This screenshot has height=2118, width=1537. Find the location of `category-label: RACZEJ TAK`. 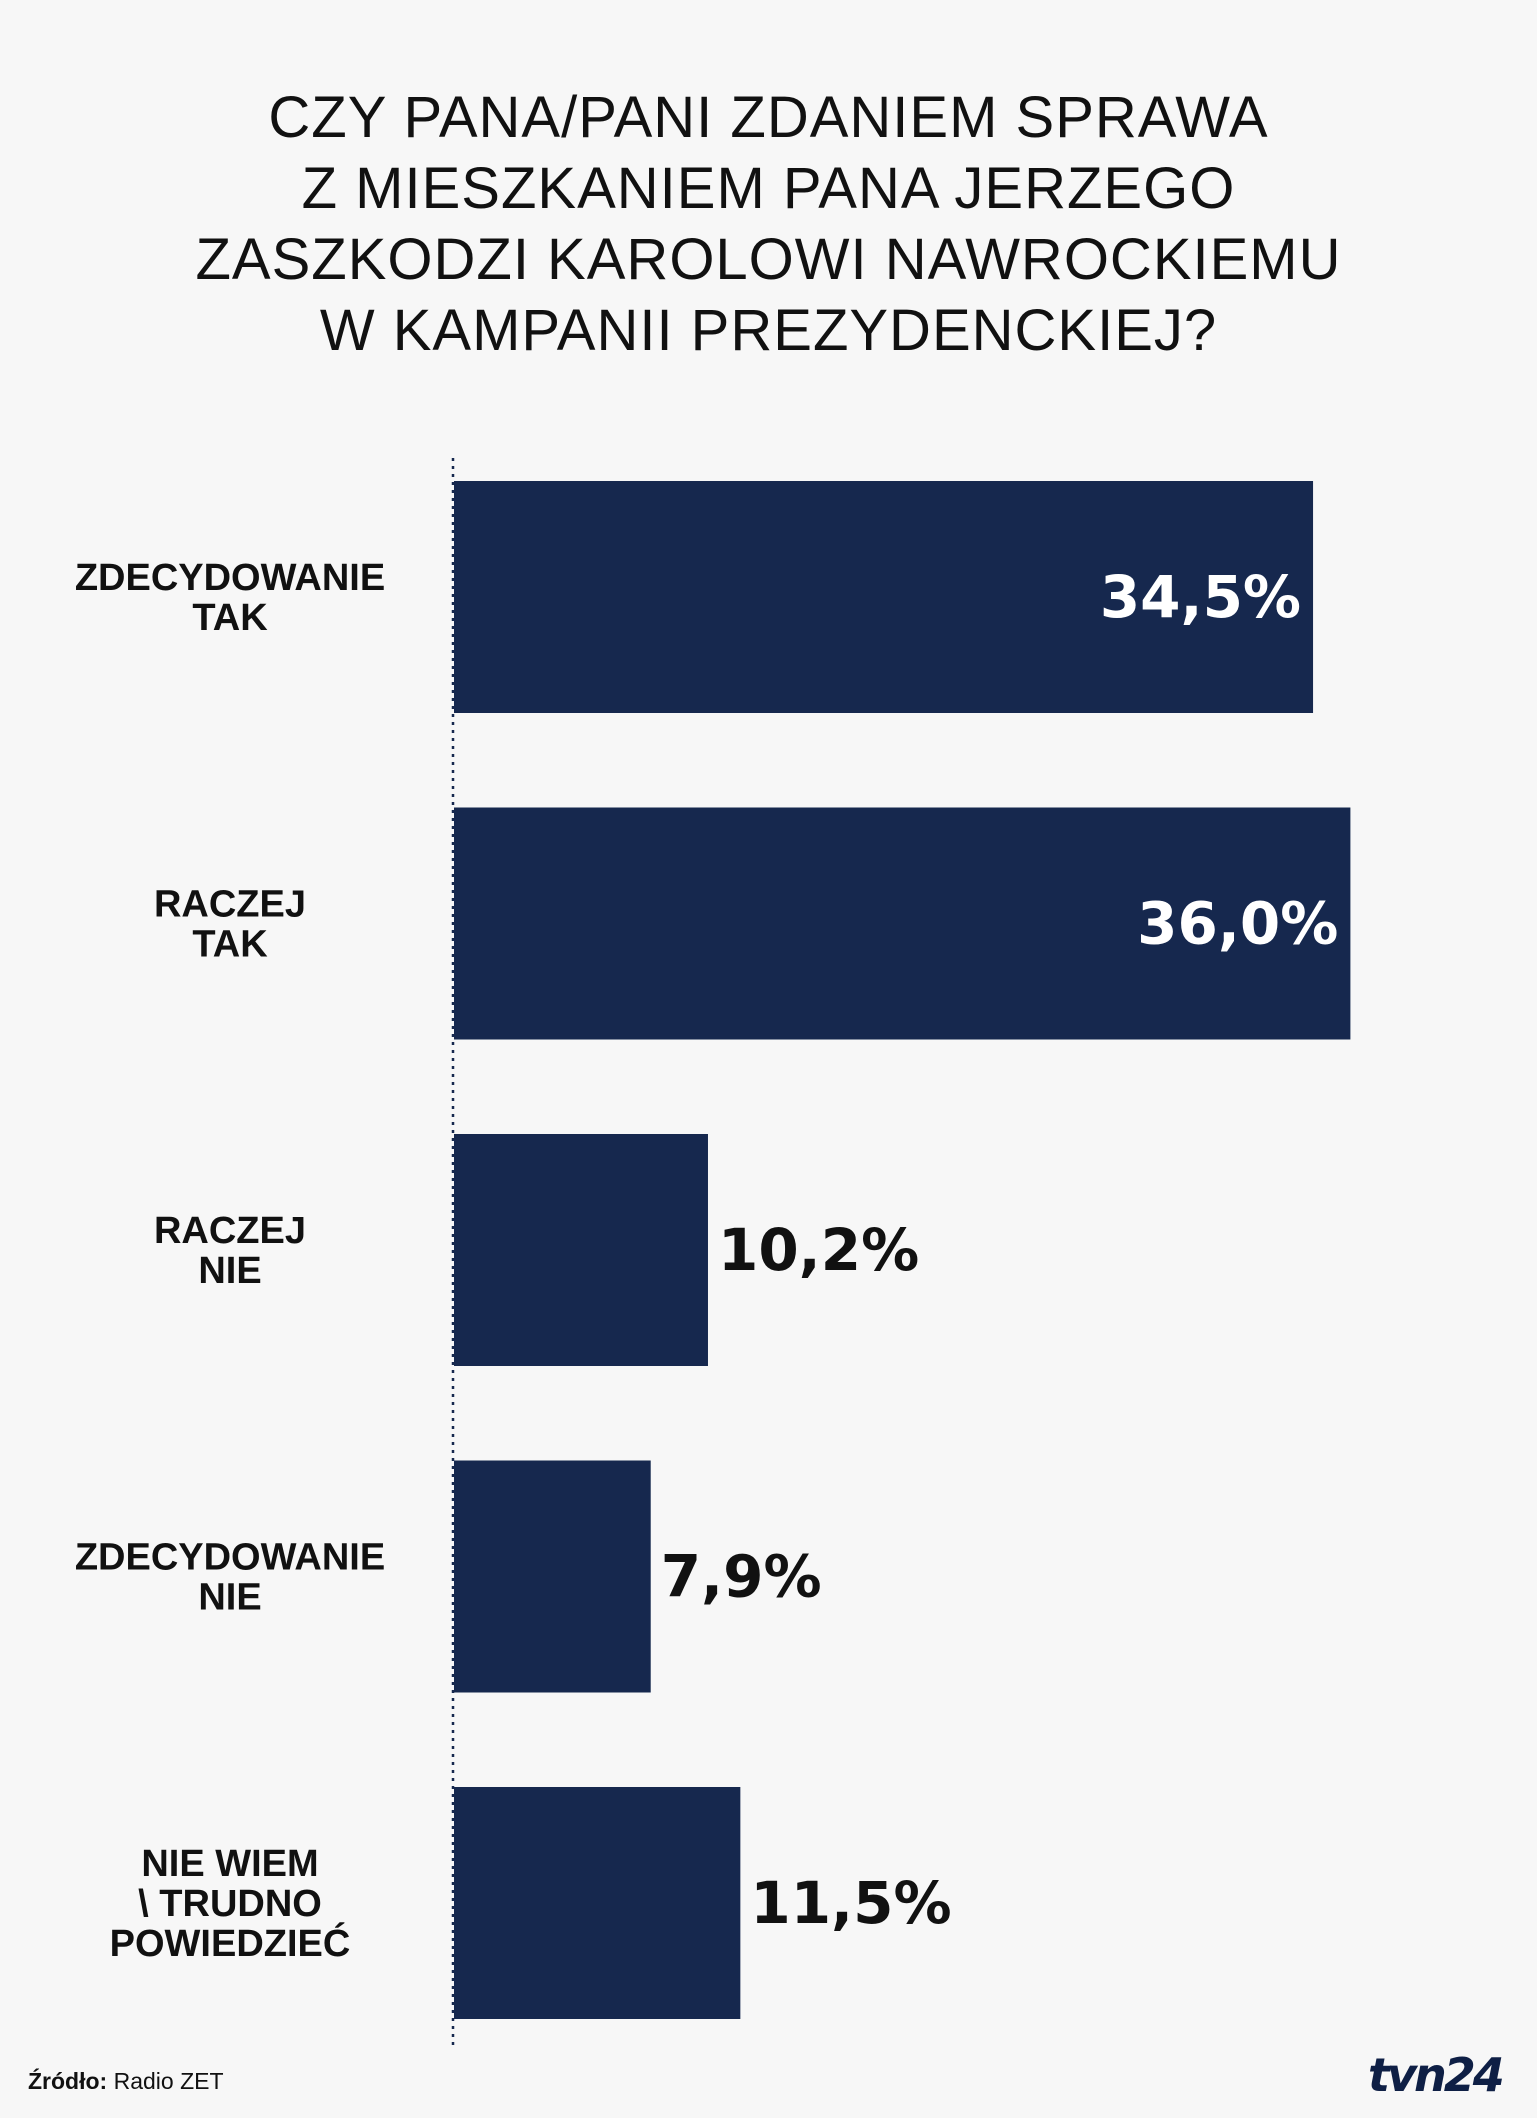

category-label: RACZEJ TAK is located at coordinates (230, 925).